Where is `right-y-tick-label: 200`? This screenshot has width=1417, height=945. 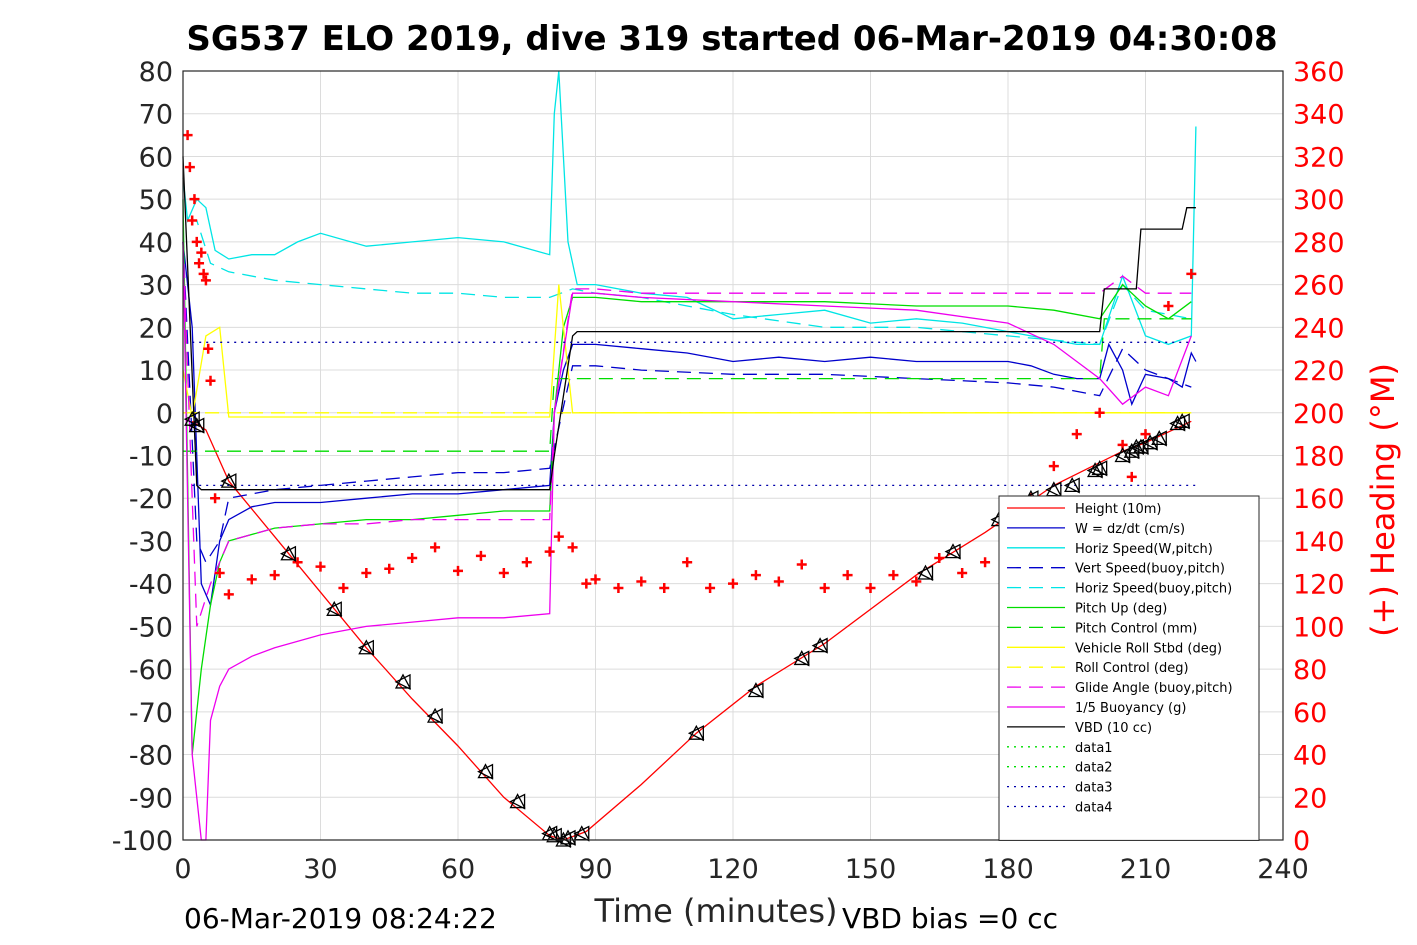 right-y-tick-label: 200 is located at coordinates (1319, 414).